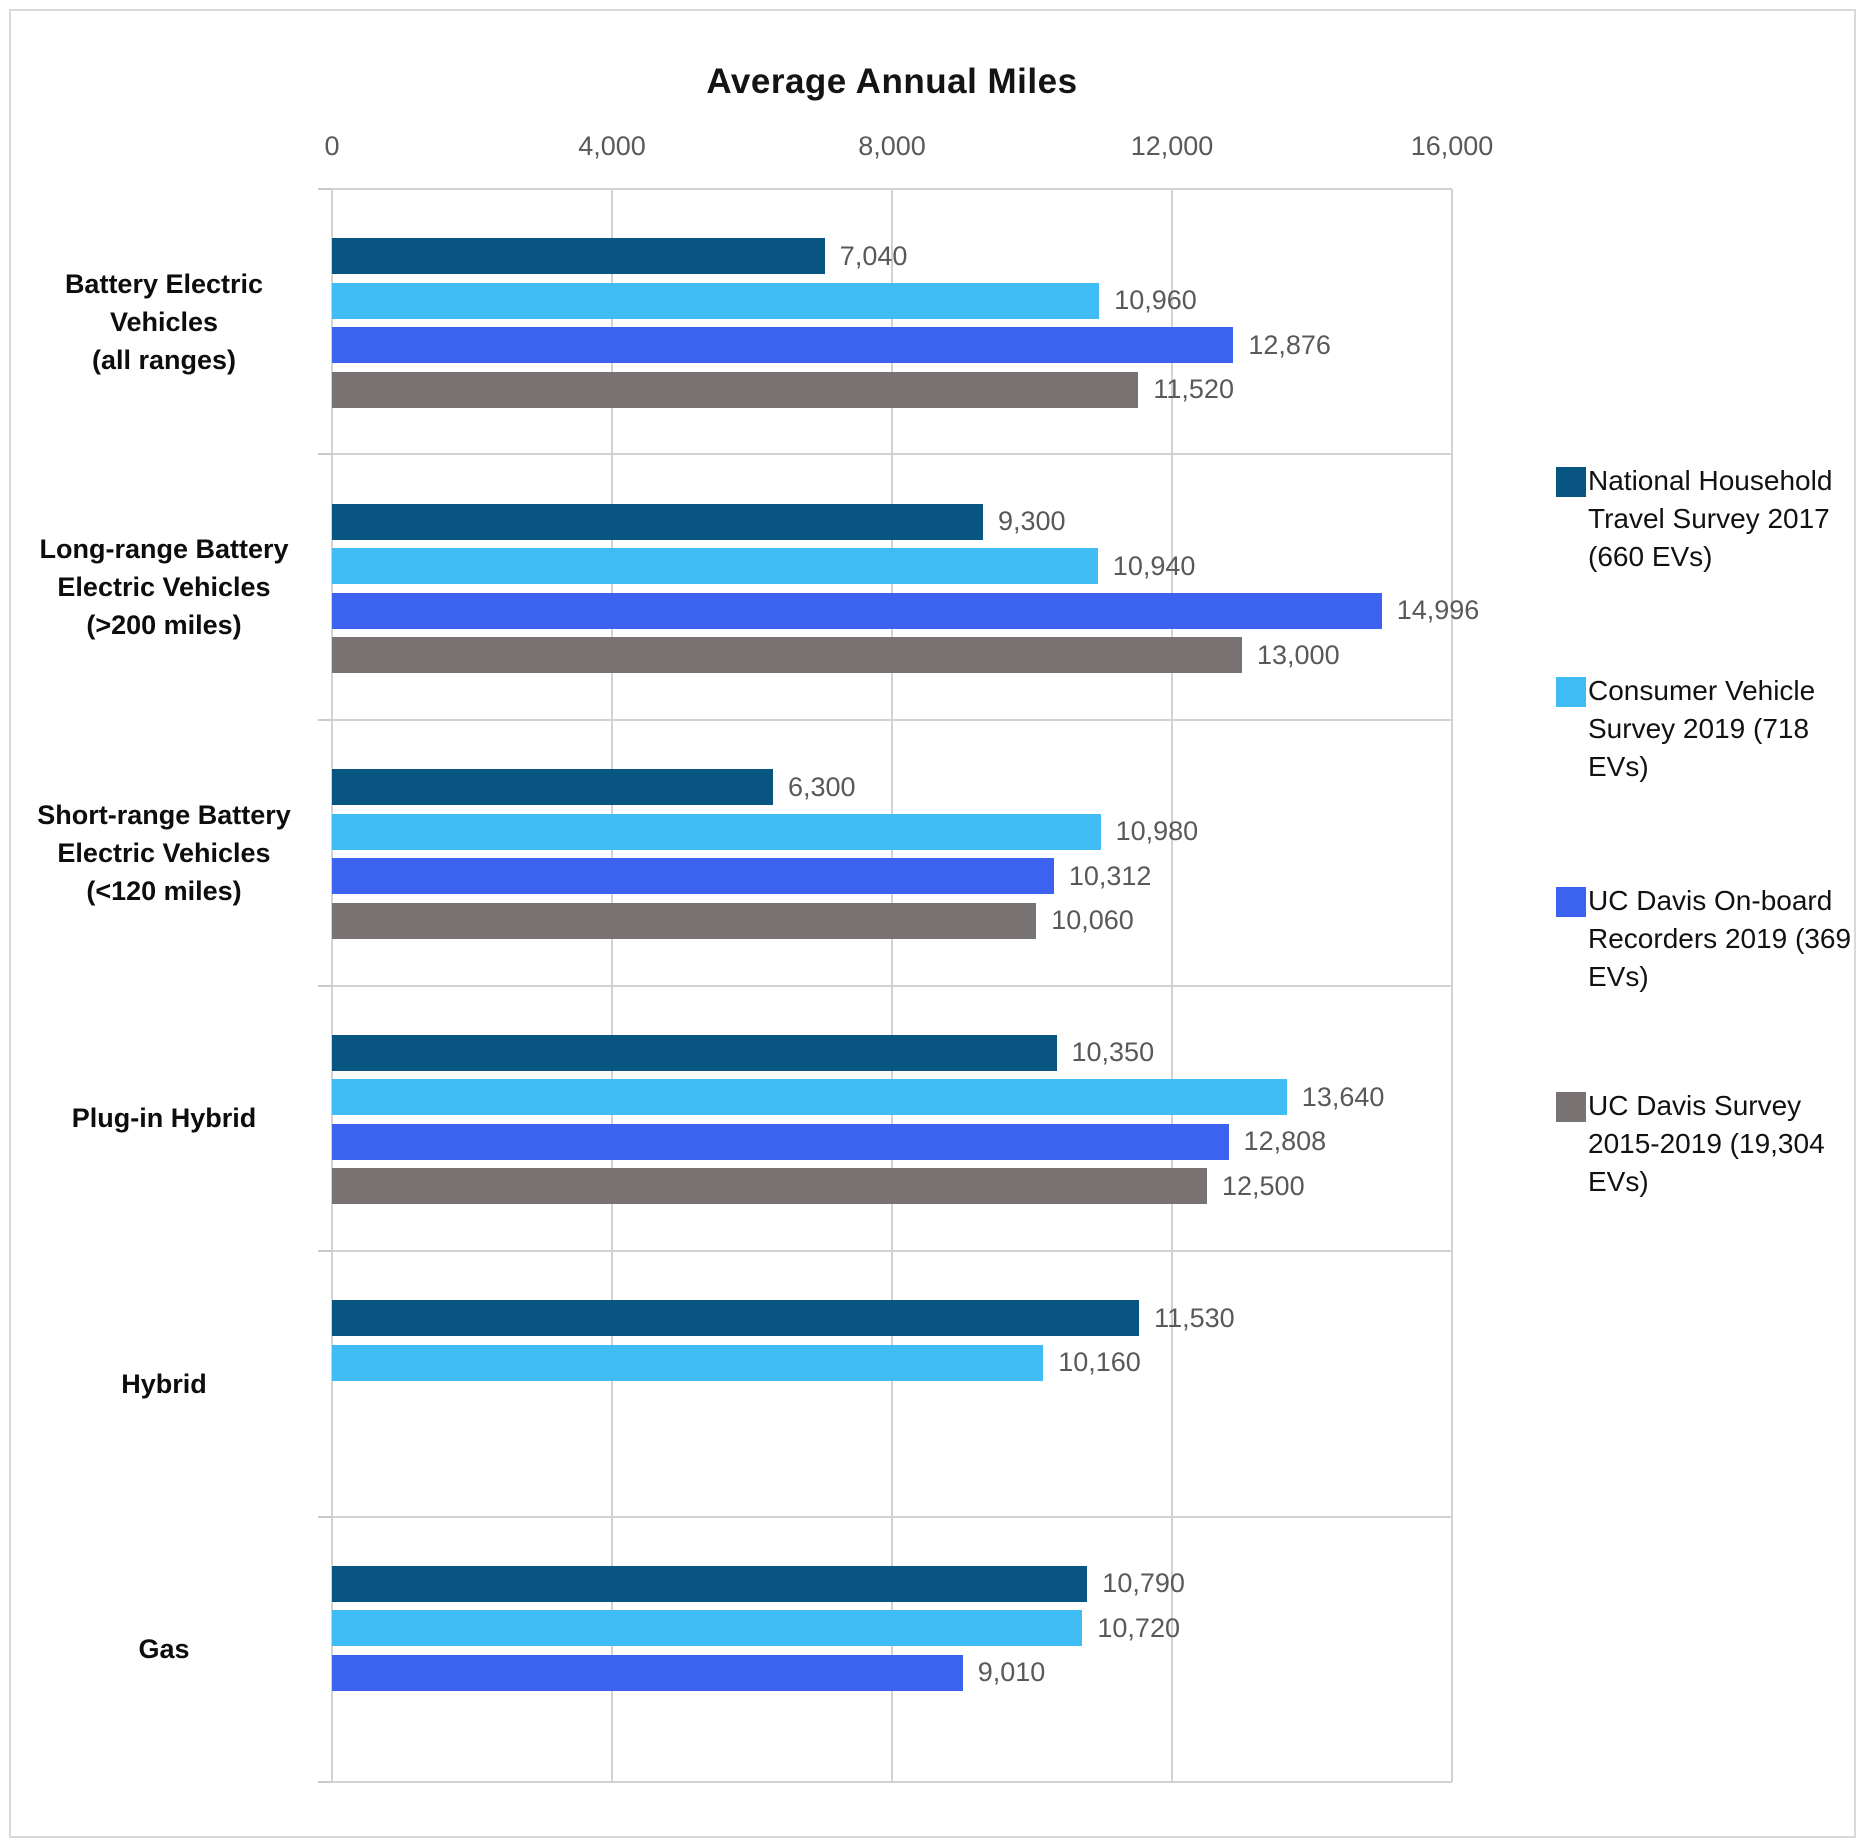  Describe the element at coordinates (1298, 654) in the screenshot. I see `bar-value-label: 13,000` at that location.